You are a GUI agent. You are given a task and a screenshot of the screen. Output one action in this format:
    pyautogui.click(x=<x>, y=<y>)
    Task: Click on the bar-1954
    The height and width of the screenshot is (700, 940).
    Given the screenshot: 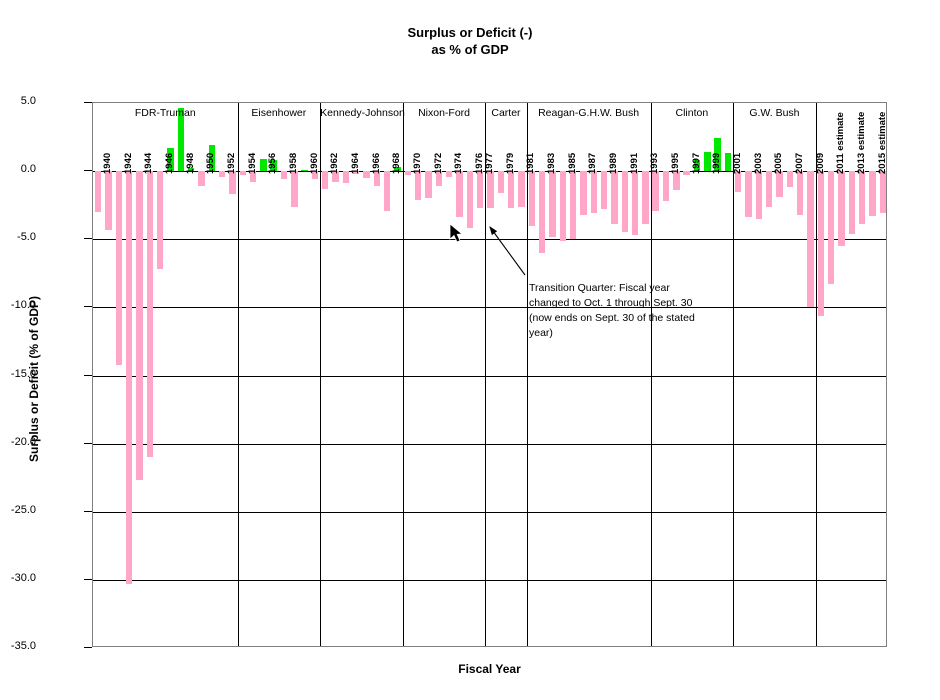 What is the action you would take?
    pyautogui.click(x=242, y=173)
    